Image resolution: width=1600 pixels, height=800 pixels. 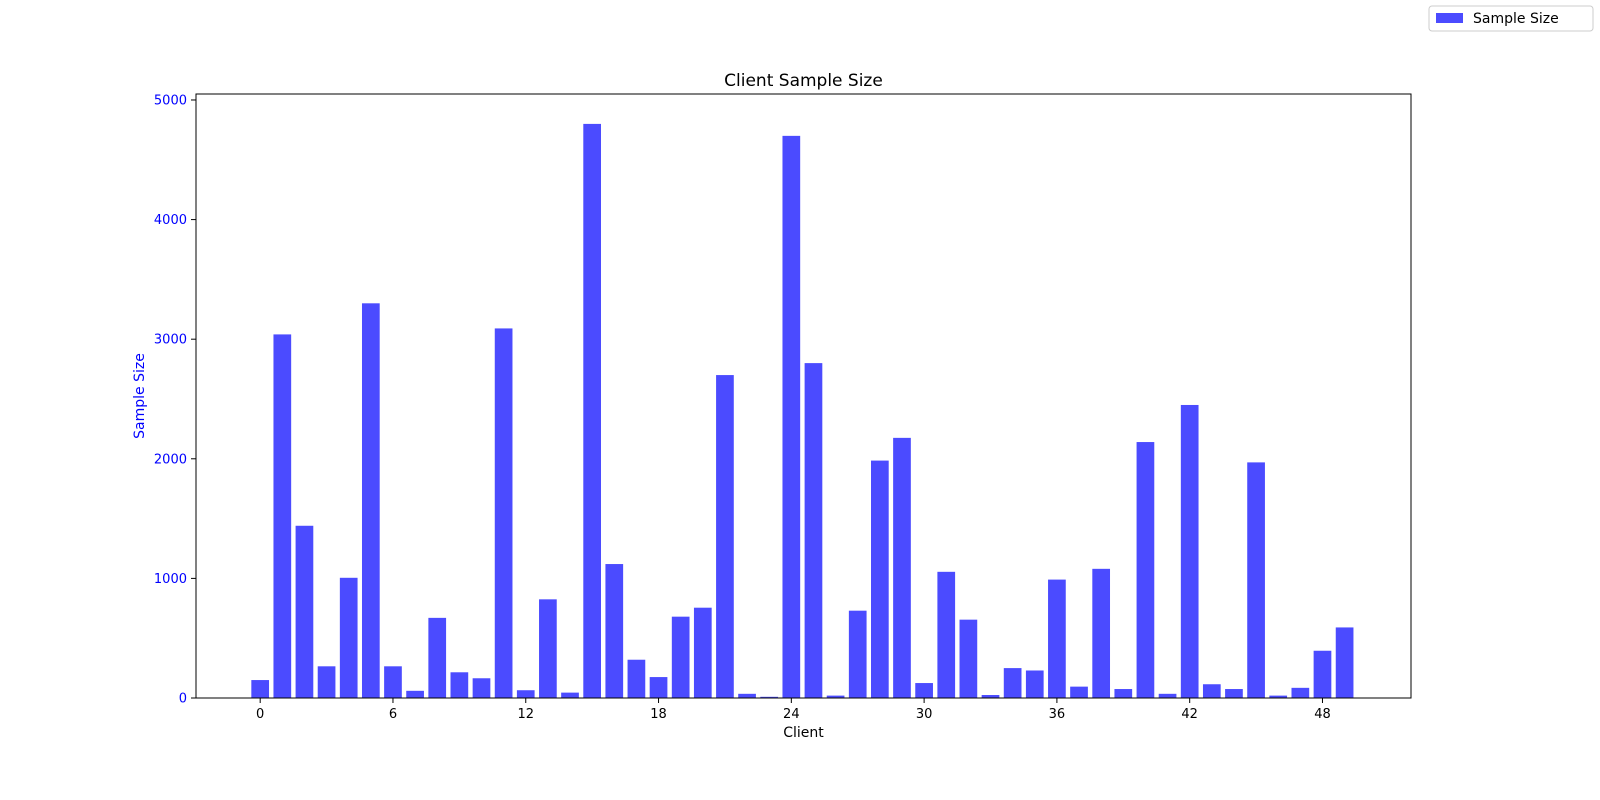 I want to click on chart-title: Client Sample Size, so click(x=803, y=81).